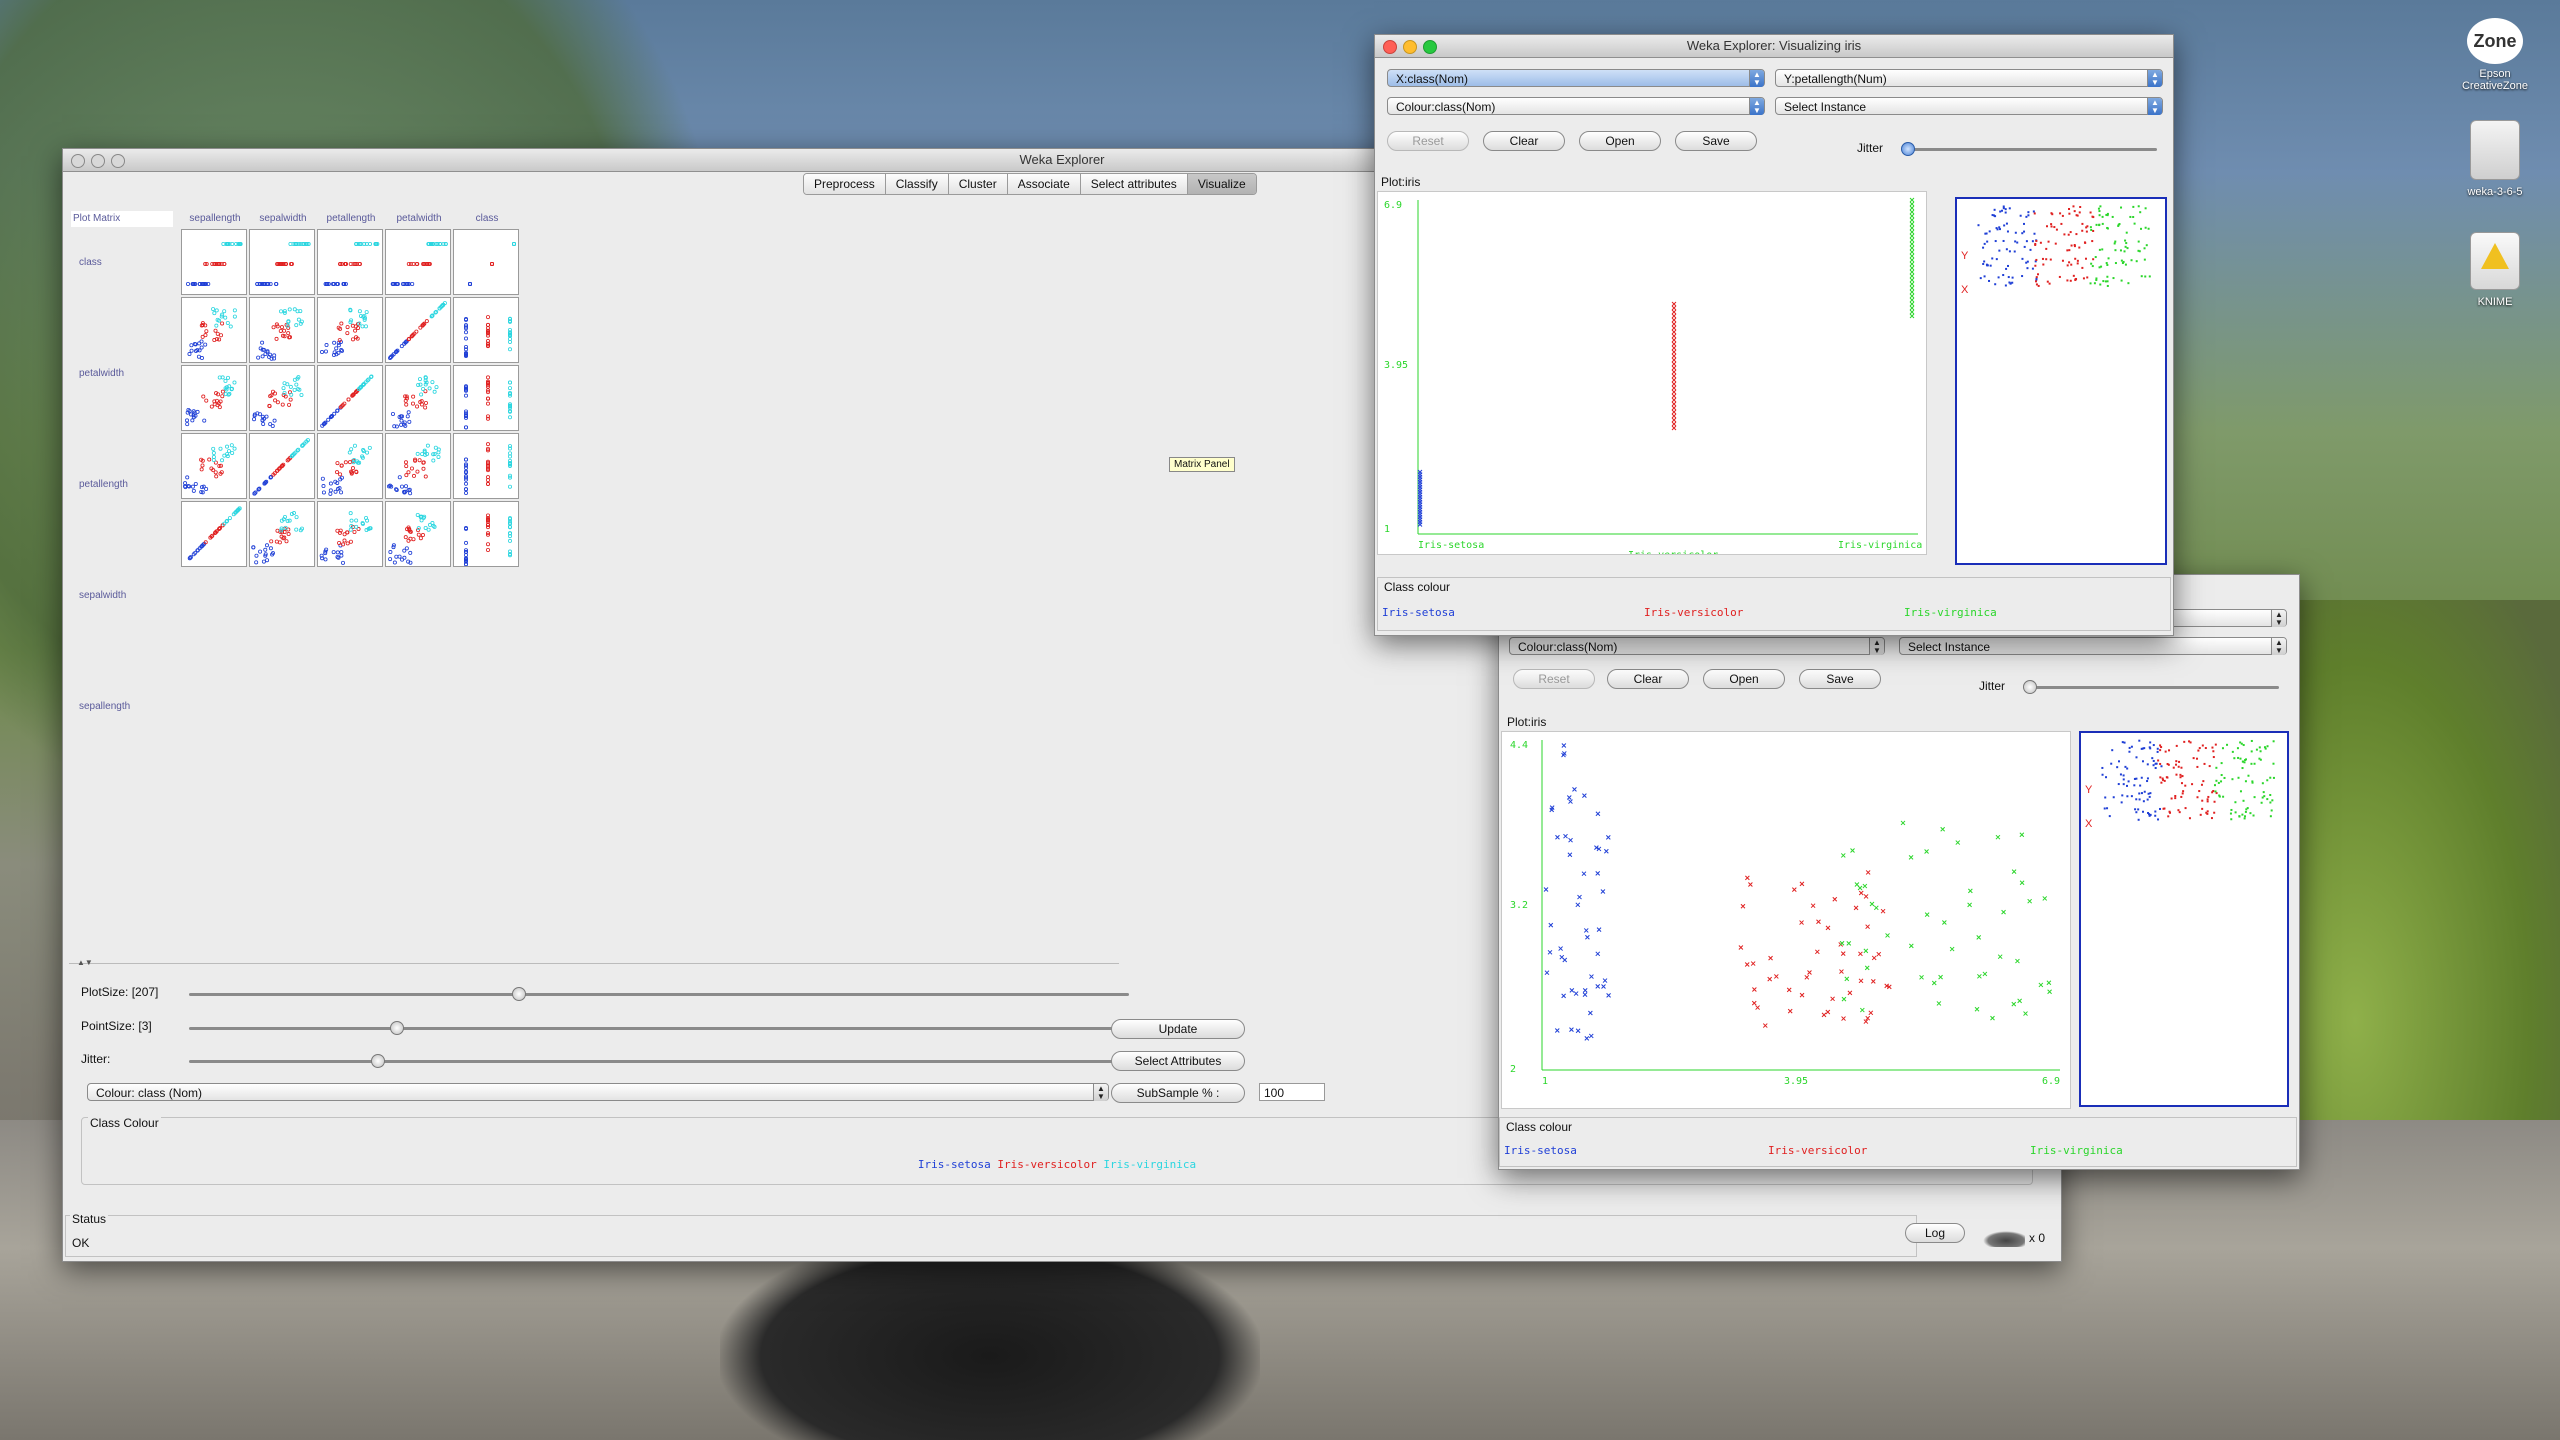 Image resolution: width=2560 pixels, height=1440 pixels. Describe the element at coordinates (1292, 1092) in the screenshot. I see `subsample-input: 100` at that location.